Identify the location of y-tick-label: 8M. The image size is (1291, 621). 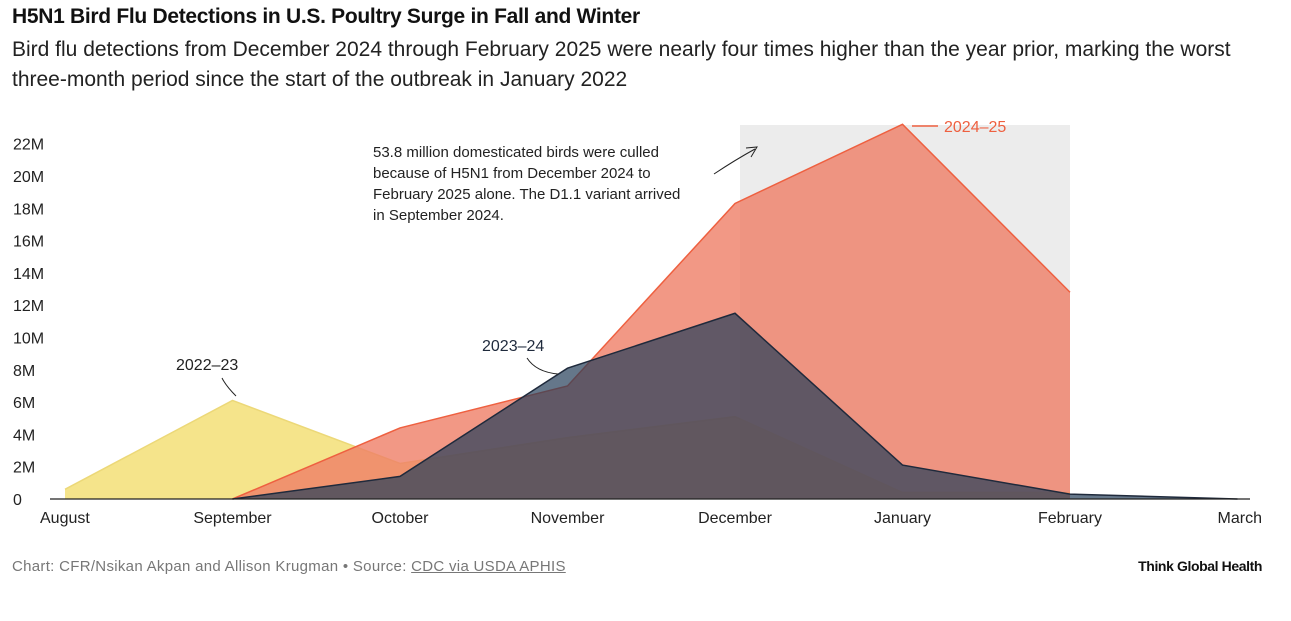
(24, 371).